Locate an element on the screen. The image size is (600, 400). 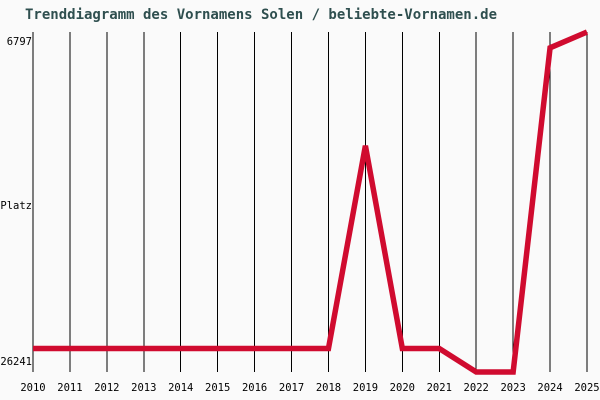
x-tick-2021: 2021 is located at coordinates (439, 388).